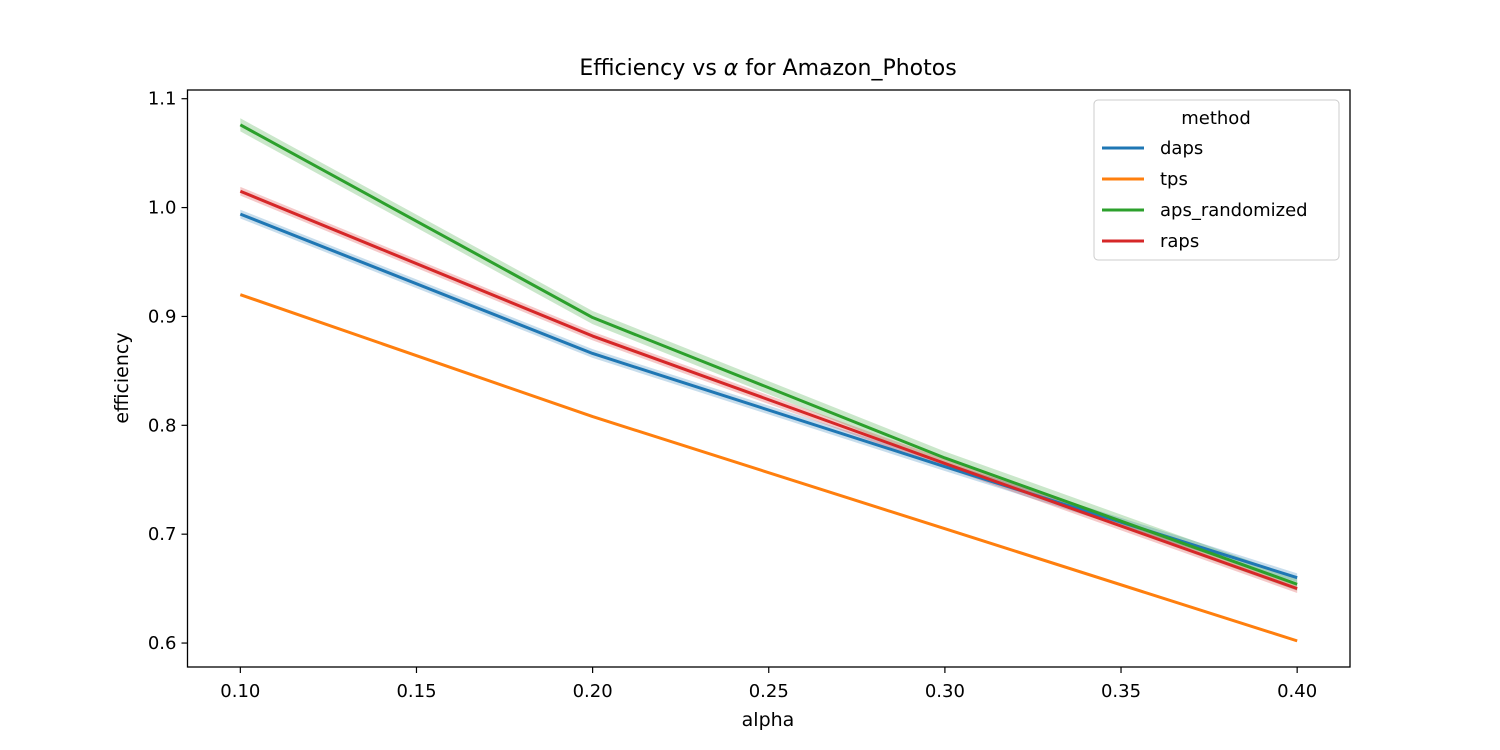 The width and height of the screenshot is (1500, 750). What do you see at coordinates (1179, 241) in the screenshot?
I see `legend-label-raps: raps` at bounding box center [1179, 241].